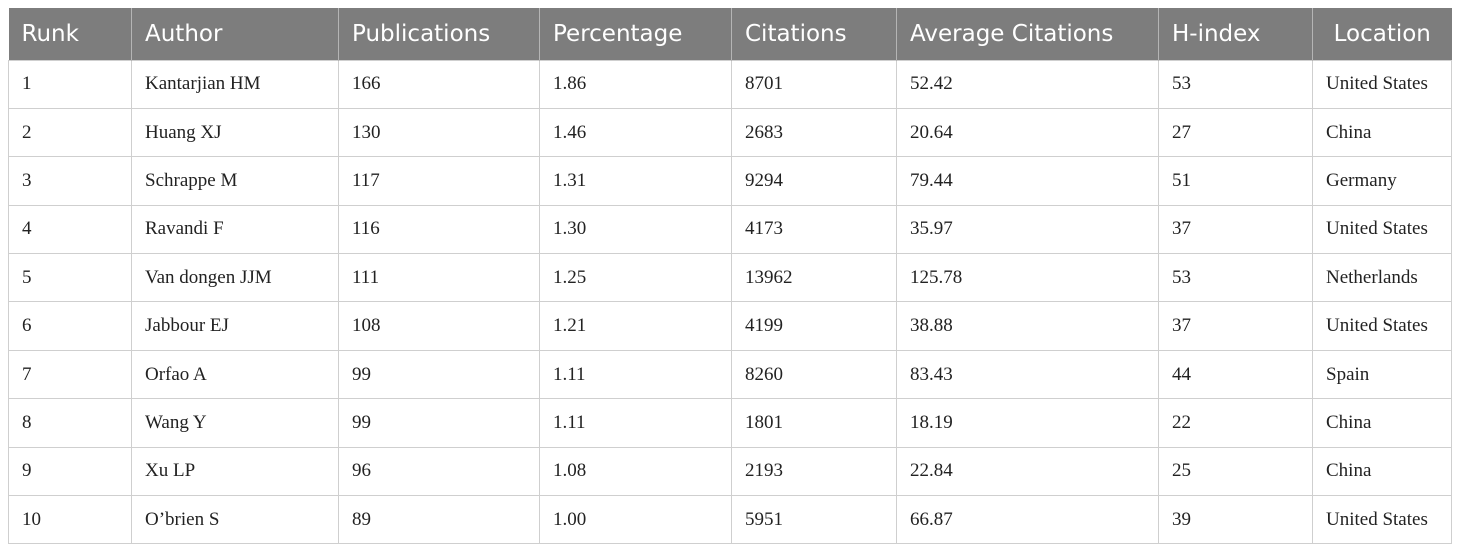 This screenshot has height=551, width=1460. I want to click on header-h-index: H-index, so click(1235, 34).